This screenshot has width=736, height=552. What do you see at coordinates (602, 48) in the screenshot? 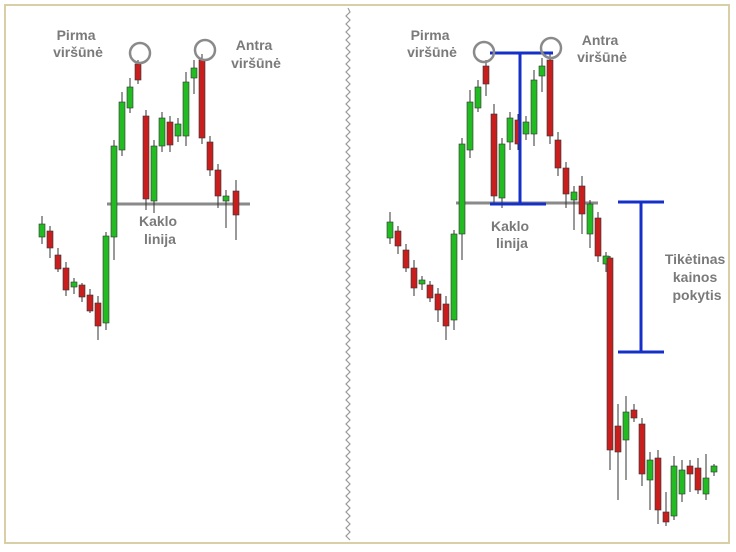
I see `right-peak2-label: Antra viršūnė` at bounding box center [602, 48].